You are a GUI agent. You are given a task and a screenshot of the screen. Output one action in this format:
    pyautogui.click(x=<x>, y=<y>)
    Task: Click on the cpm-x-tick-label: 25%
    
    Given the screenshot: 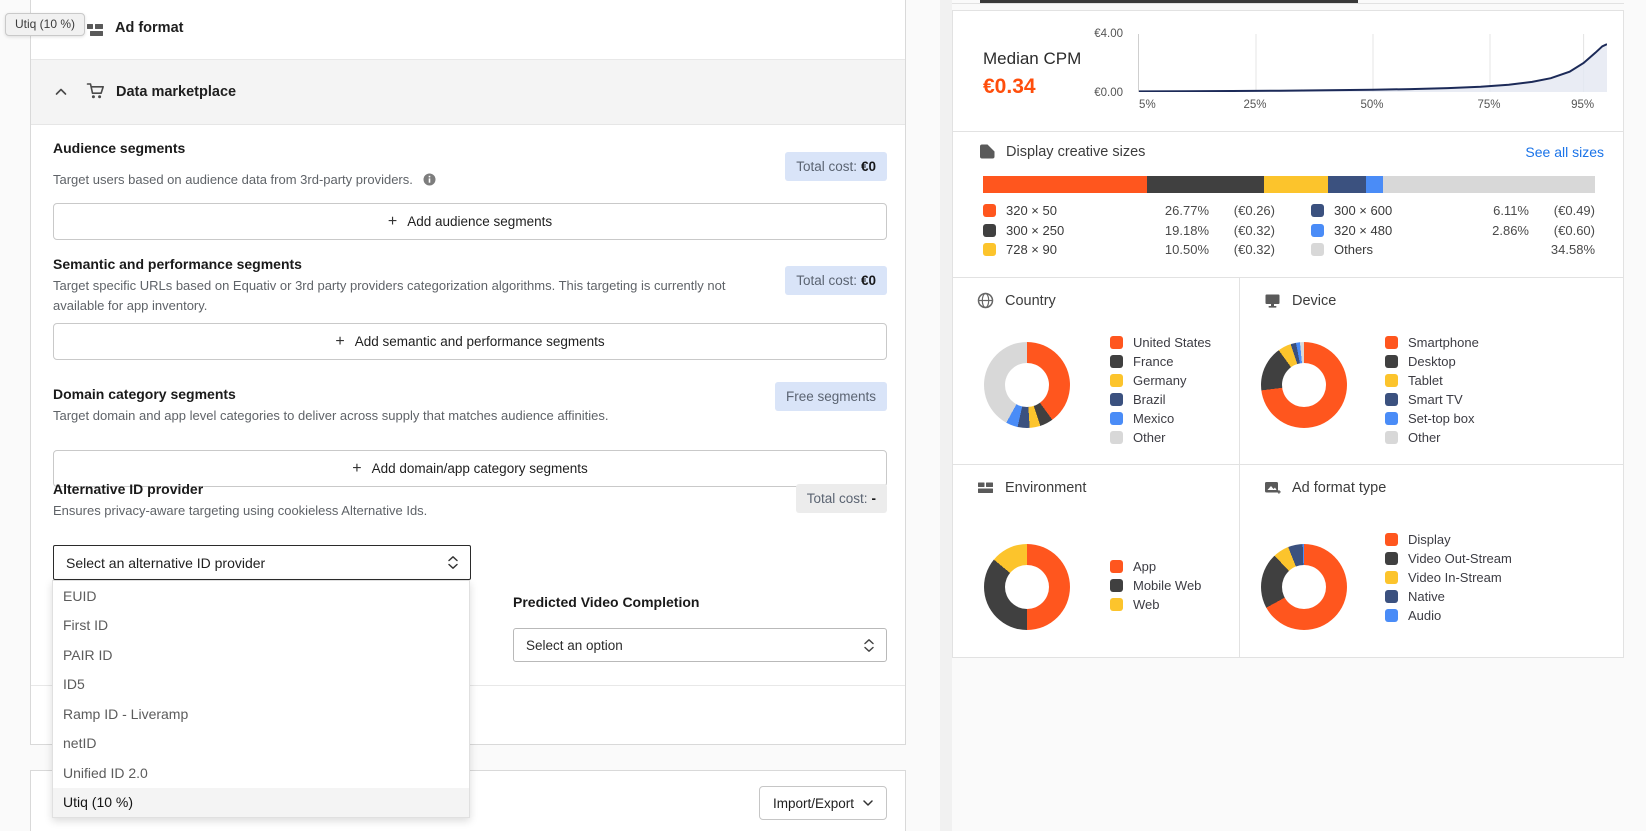 What is the action you would take?
    pyautogui.click(x=1255, y=105)
    